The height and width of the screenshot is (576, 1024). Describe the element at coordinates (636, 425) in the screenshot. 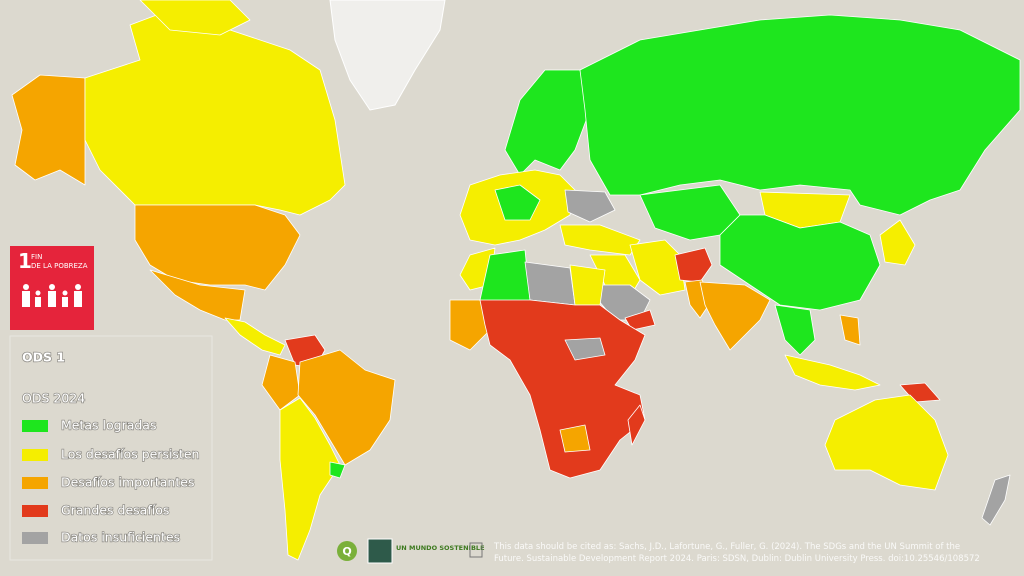

I see `madagascar` at that location.